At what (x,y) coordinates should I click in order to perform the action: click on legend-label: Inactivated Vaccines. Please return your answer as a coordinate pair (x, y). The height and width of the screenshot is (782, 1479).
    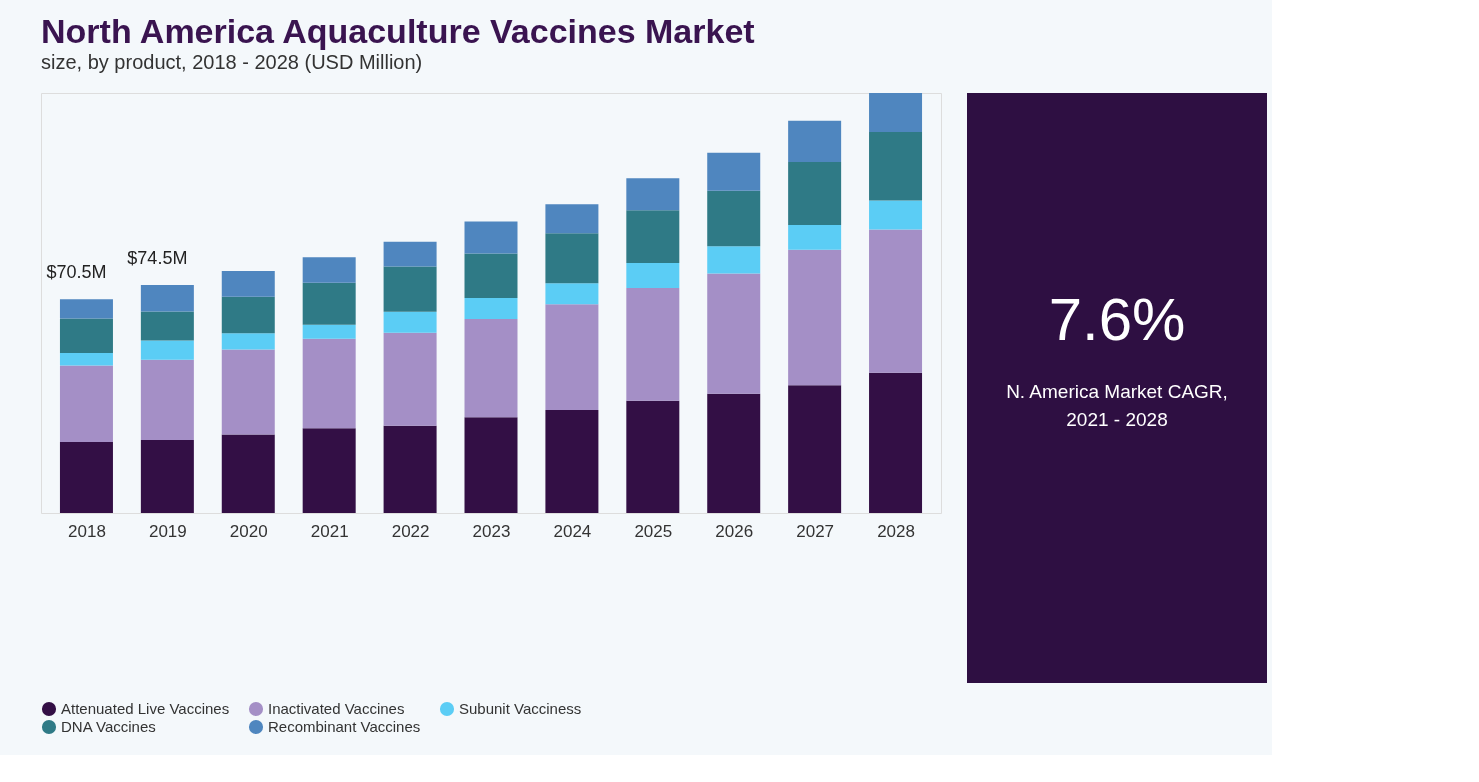
    Looking at the image, I should click on (336, 708).